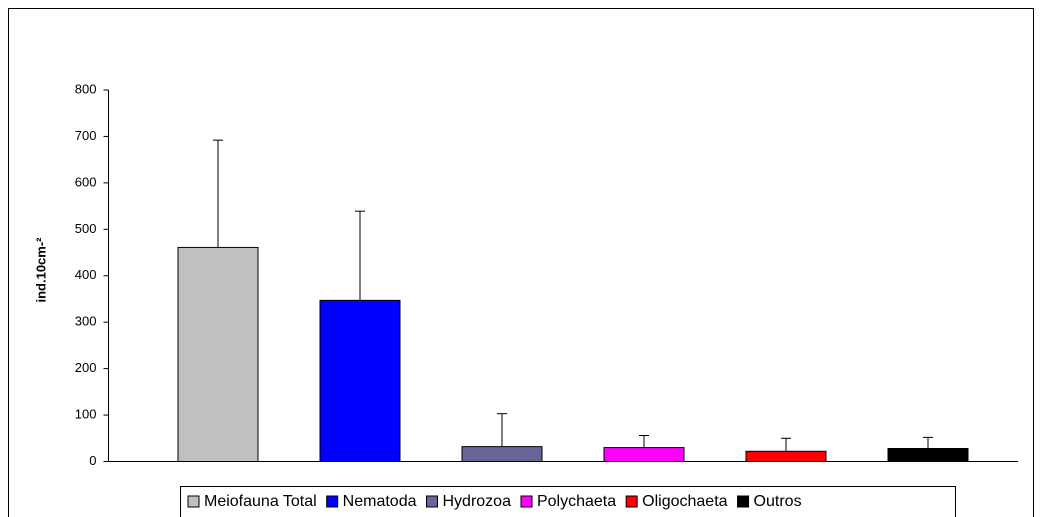 The image size is (1045, 517). What do you see at coordinates (684, 501) in the screenshot?
I see `legend-label: Oligochaeta` at bounding box center [684, 501].